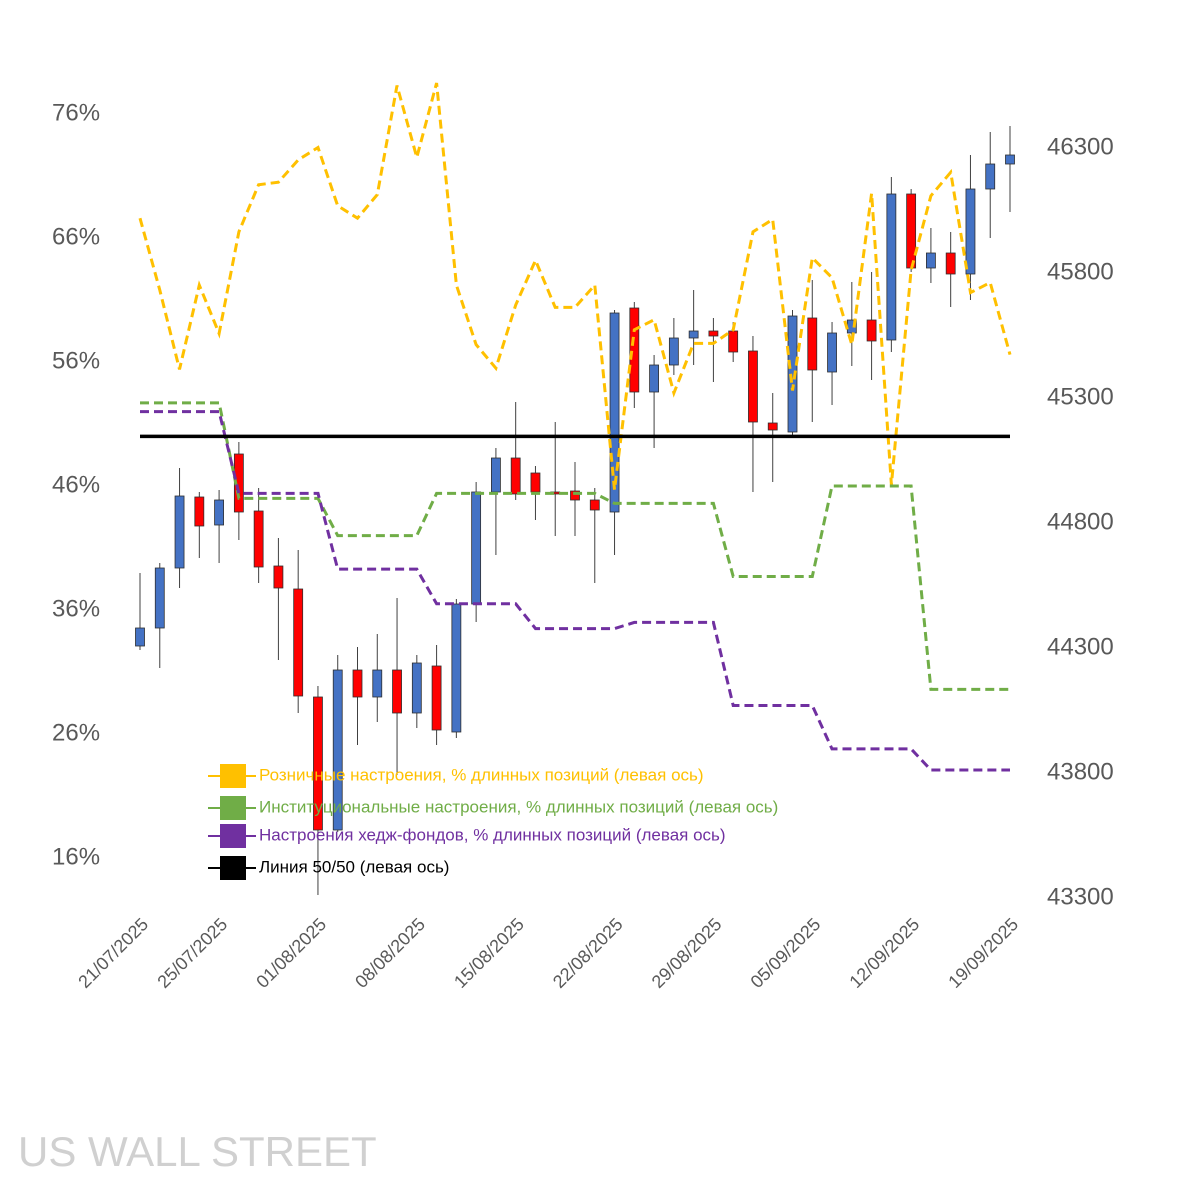 The width and height of the screenshot is (1181, 1181). Describe the element at coordinates (390, 953) in the screenshot. I see `x-tick-label: 08/08/2025` at that location.